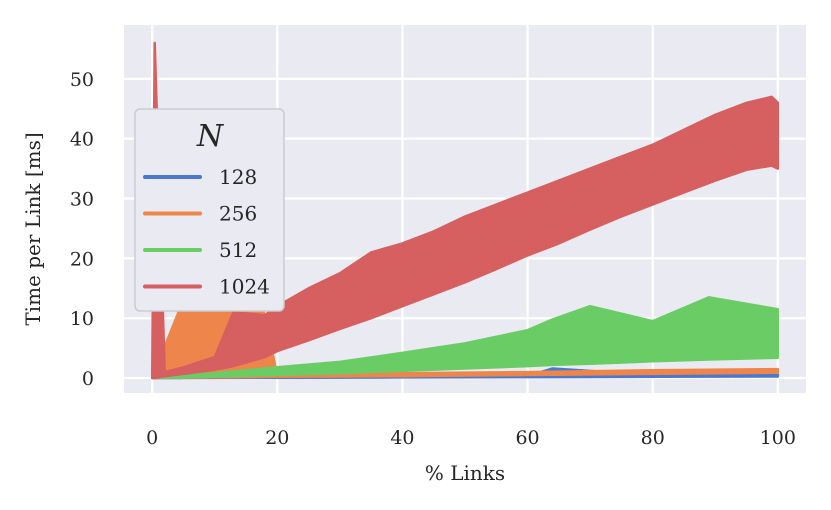 The height and width of the screenshot is (510, 831). I want to click on x-tick-label: 0, so click(152, 438).